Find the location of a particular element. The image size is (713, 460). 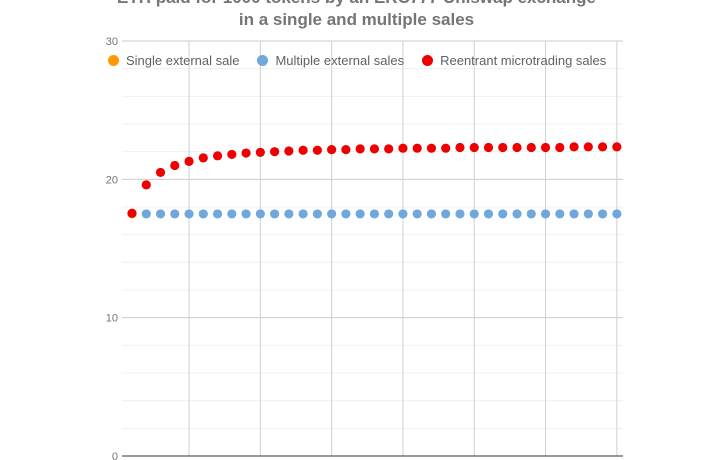

y-tick-label: 20 is located at coordinates (112, 180).